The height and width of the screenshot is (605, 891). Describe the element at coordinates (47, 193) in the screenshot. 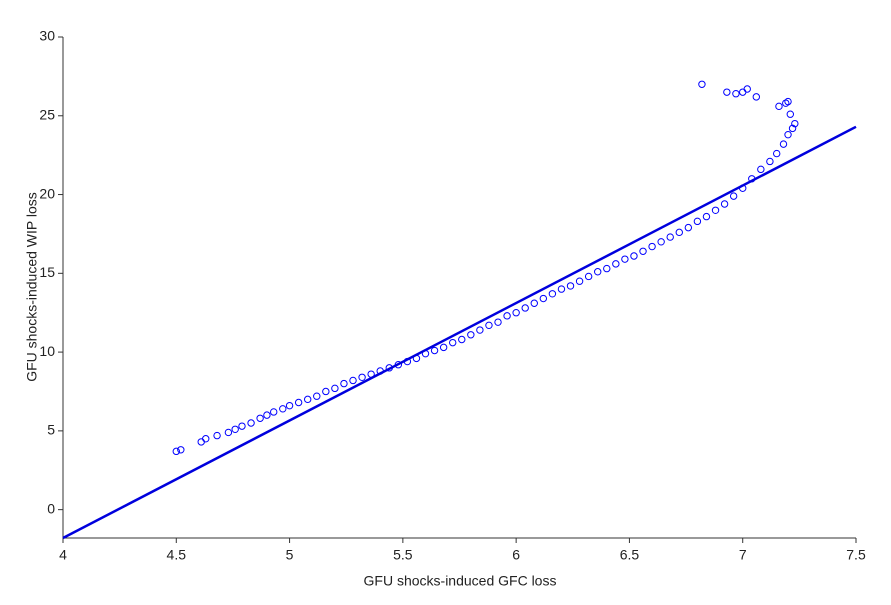

I see `y-tick-label: 20` at that location.